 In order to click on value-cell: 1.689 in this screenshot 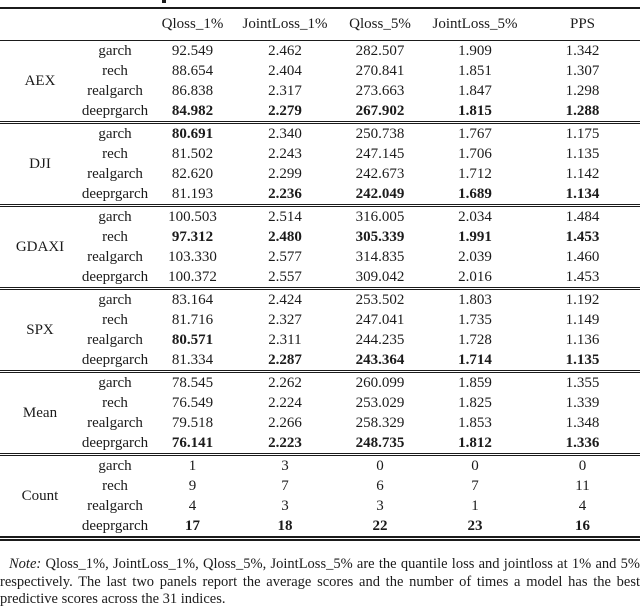, I will do `click(475, 193)`.